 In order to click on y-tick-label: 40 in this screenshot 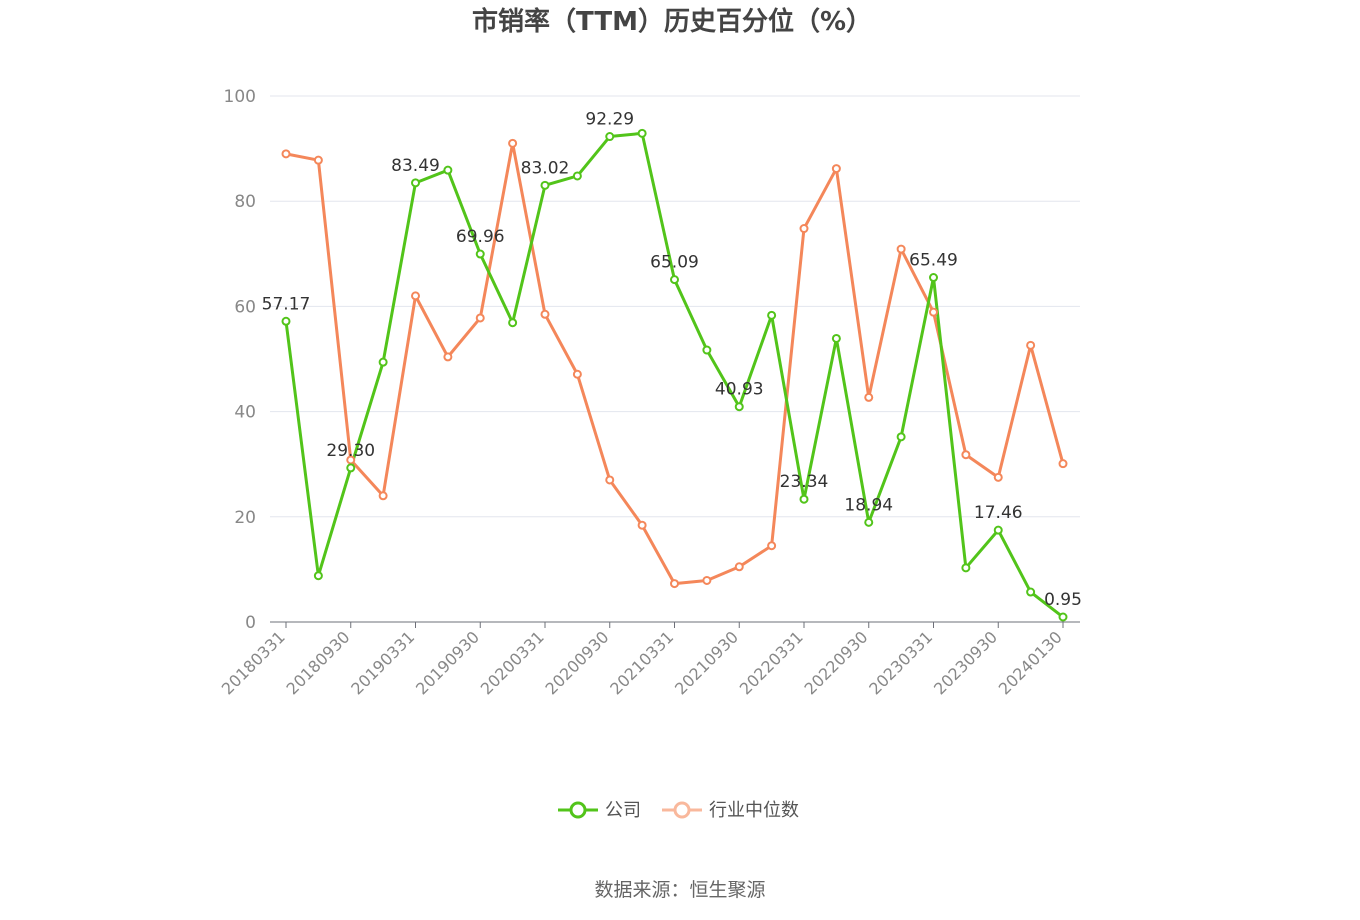, I will do `click(245, 413)`.